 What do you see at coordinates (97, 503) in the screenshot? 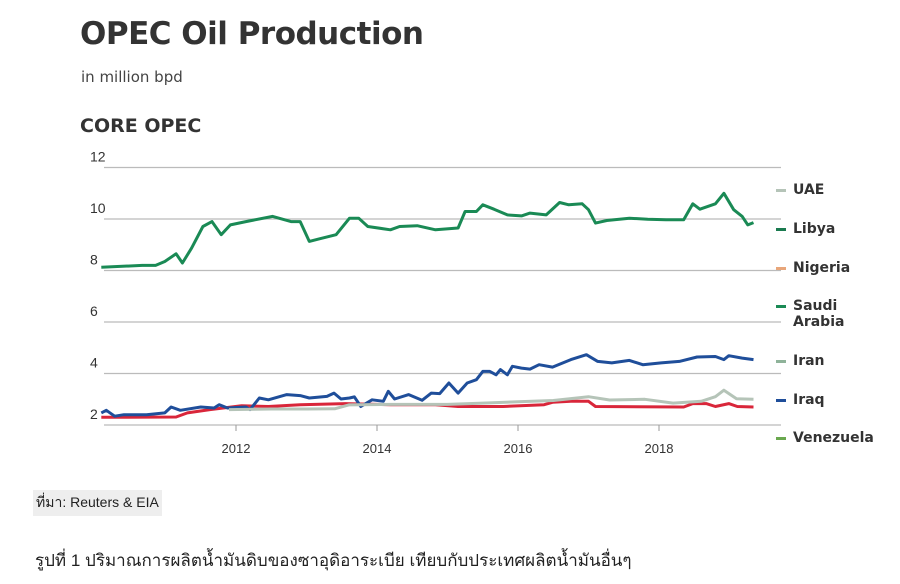
I see `source-note: ที่มา: Reuters & EIA` at bounding box center [97, 503].